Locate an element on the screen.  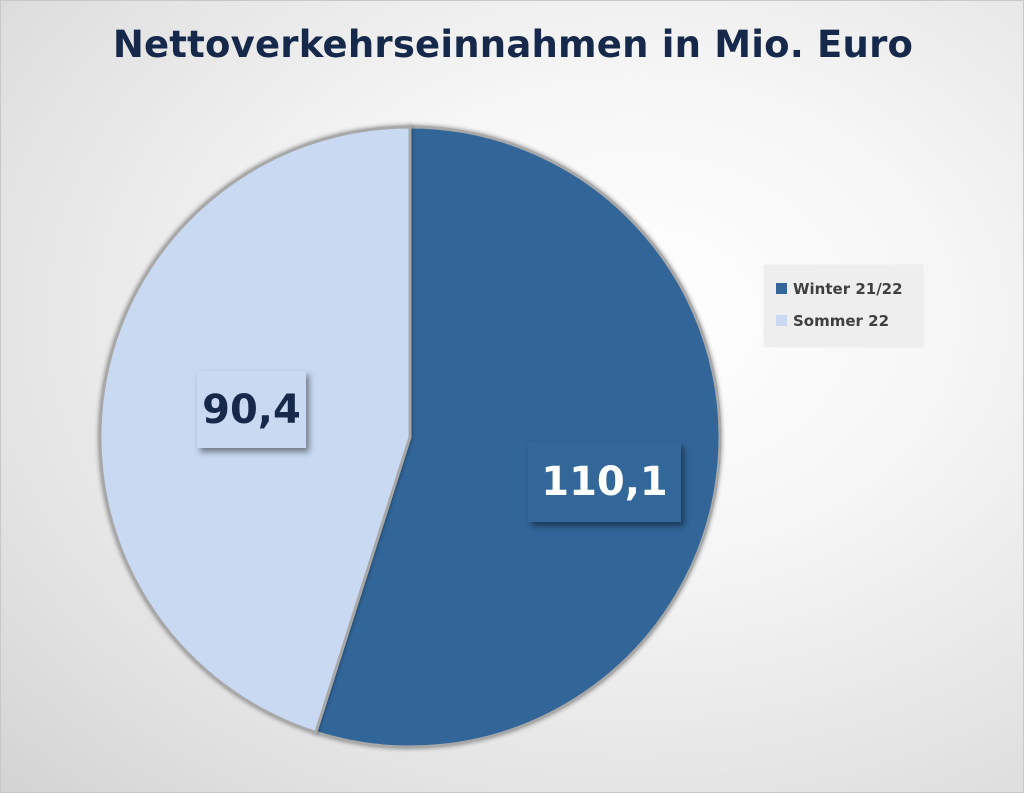
legend-item-winter: Winter 21/22 is located at coordinates (849, 288).